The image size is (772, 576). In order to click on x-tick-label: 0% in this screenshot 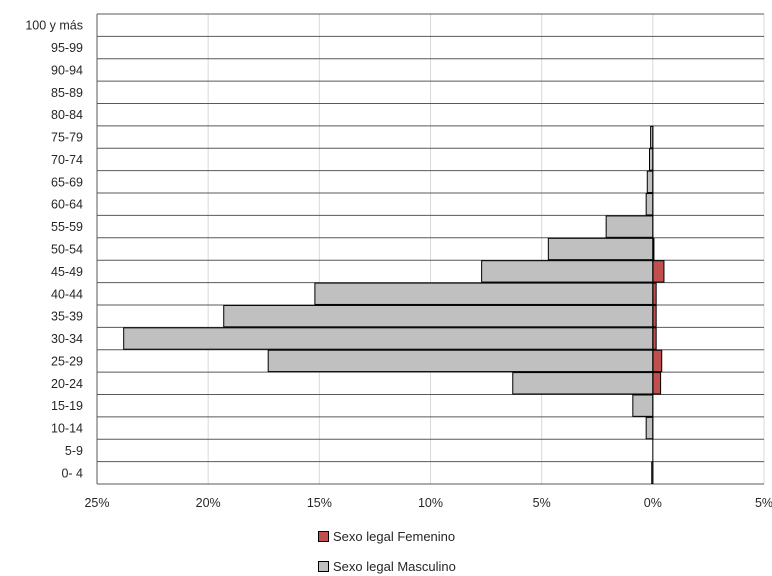, I will do `click(653, 503)`.